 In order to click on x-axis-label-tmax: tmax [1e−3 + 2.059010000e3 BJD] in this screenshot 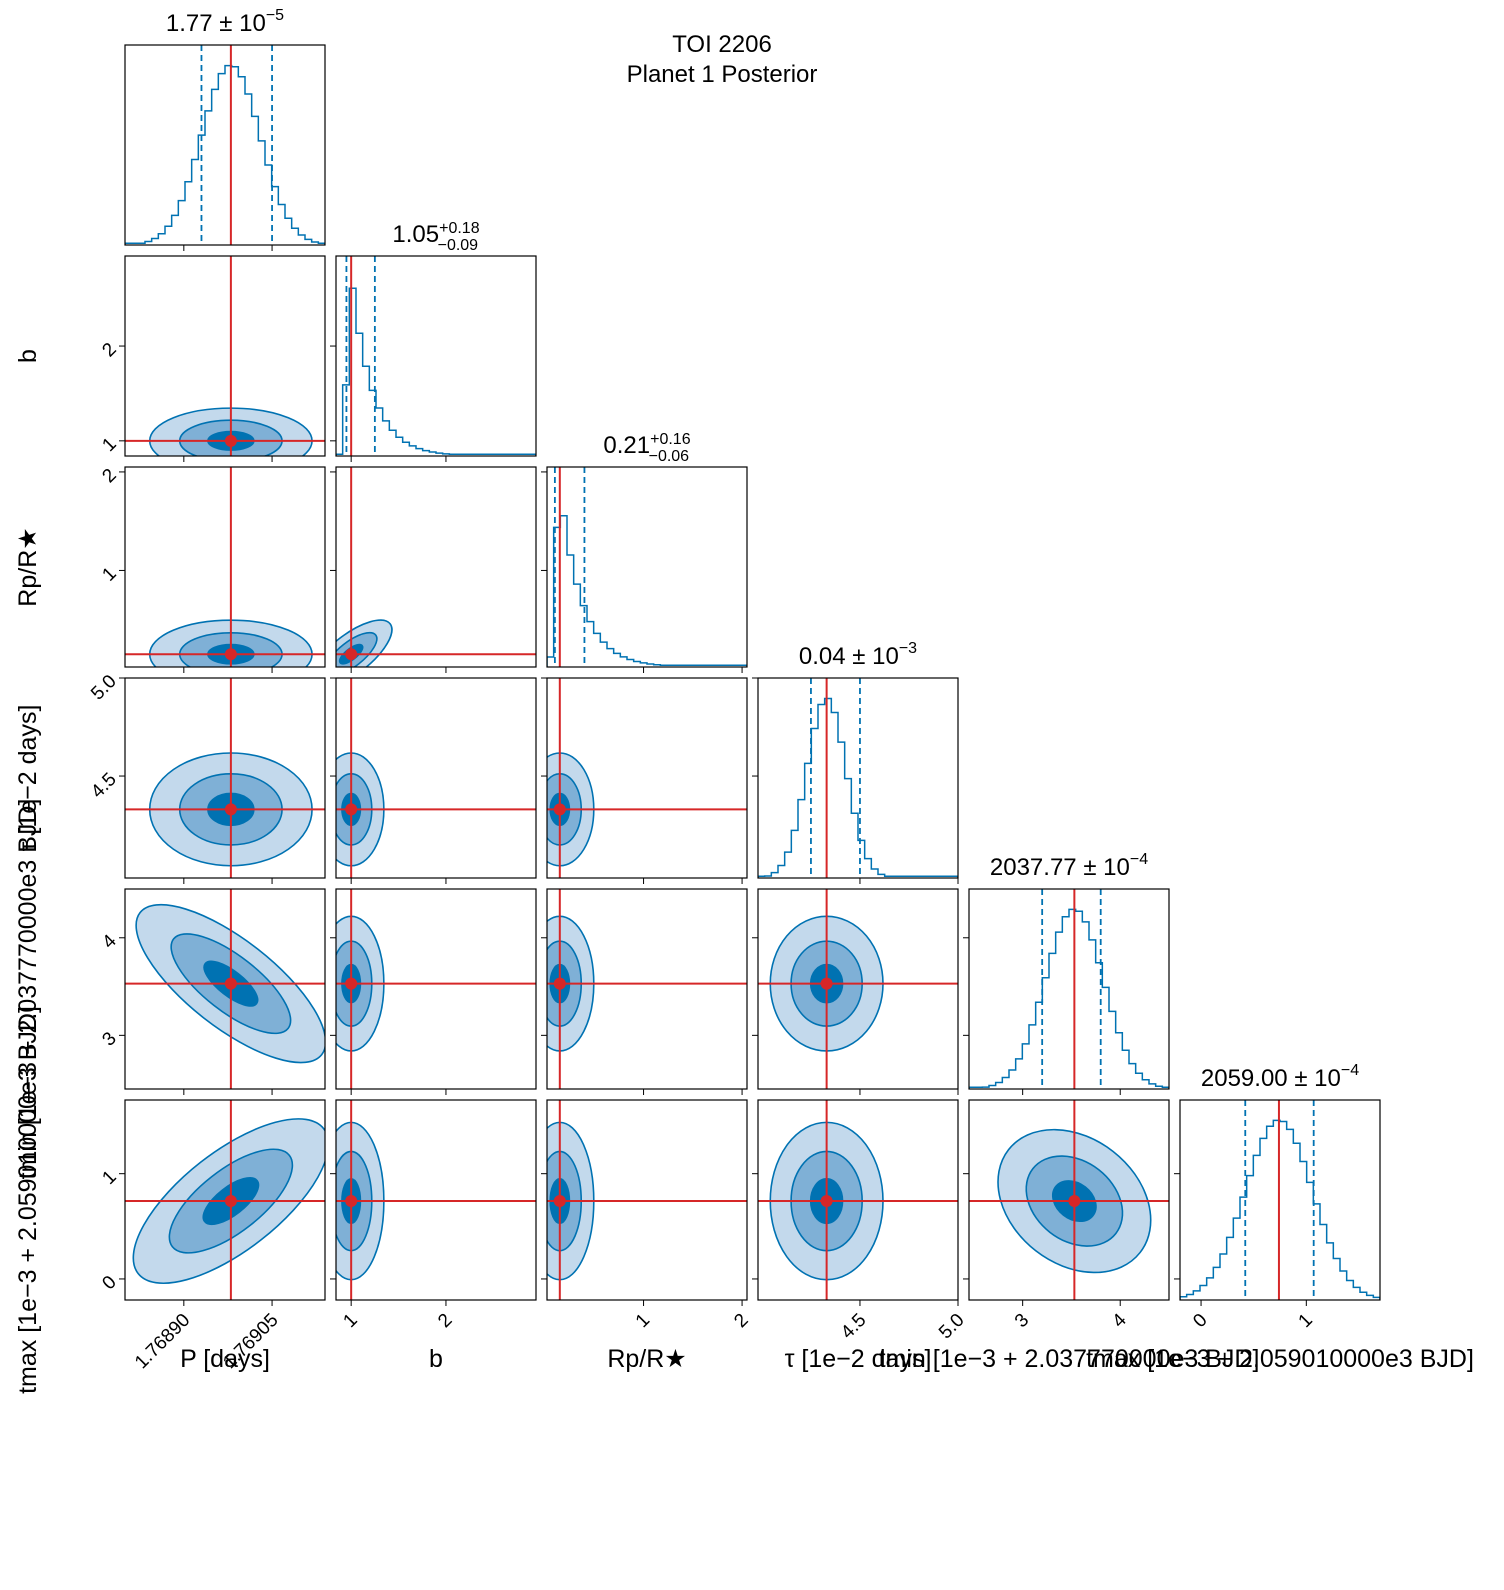, I will do `click(1280, 1359)`.